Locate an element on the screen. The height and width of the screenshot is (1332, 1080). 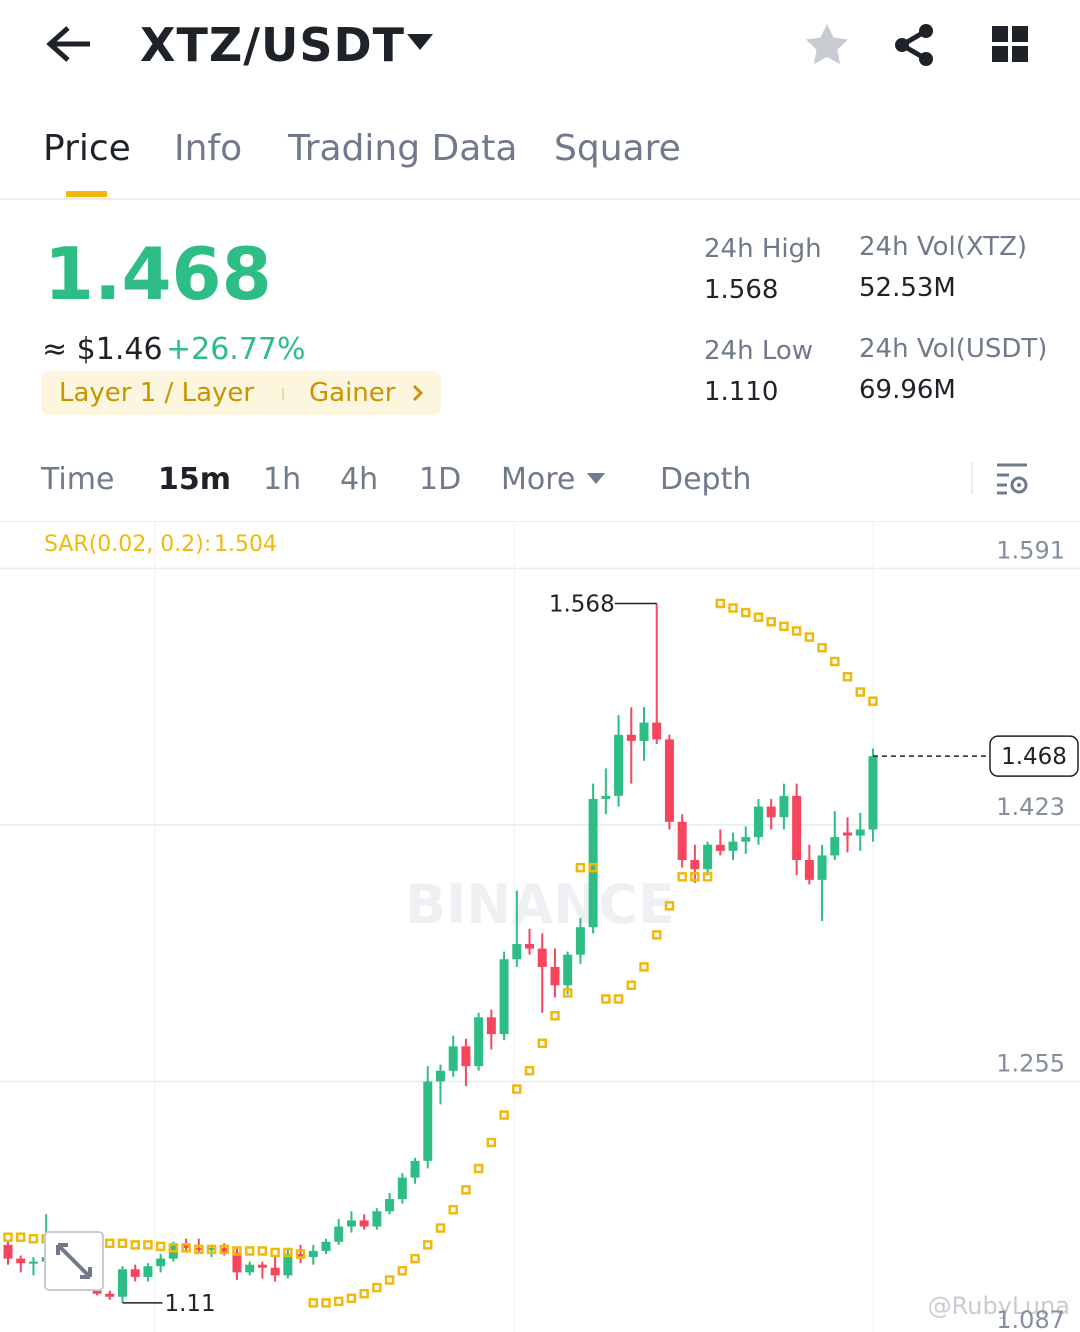
interval: 15m is located at coordinates (195, 479).